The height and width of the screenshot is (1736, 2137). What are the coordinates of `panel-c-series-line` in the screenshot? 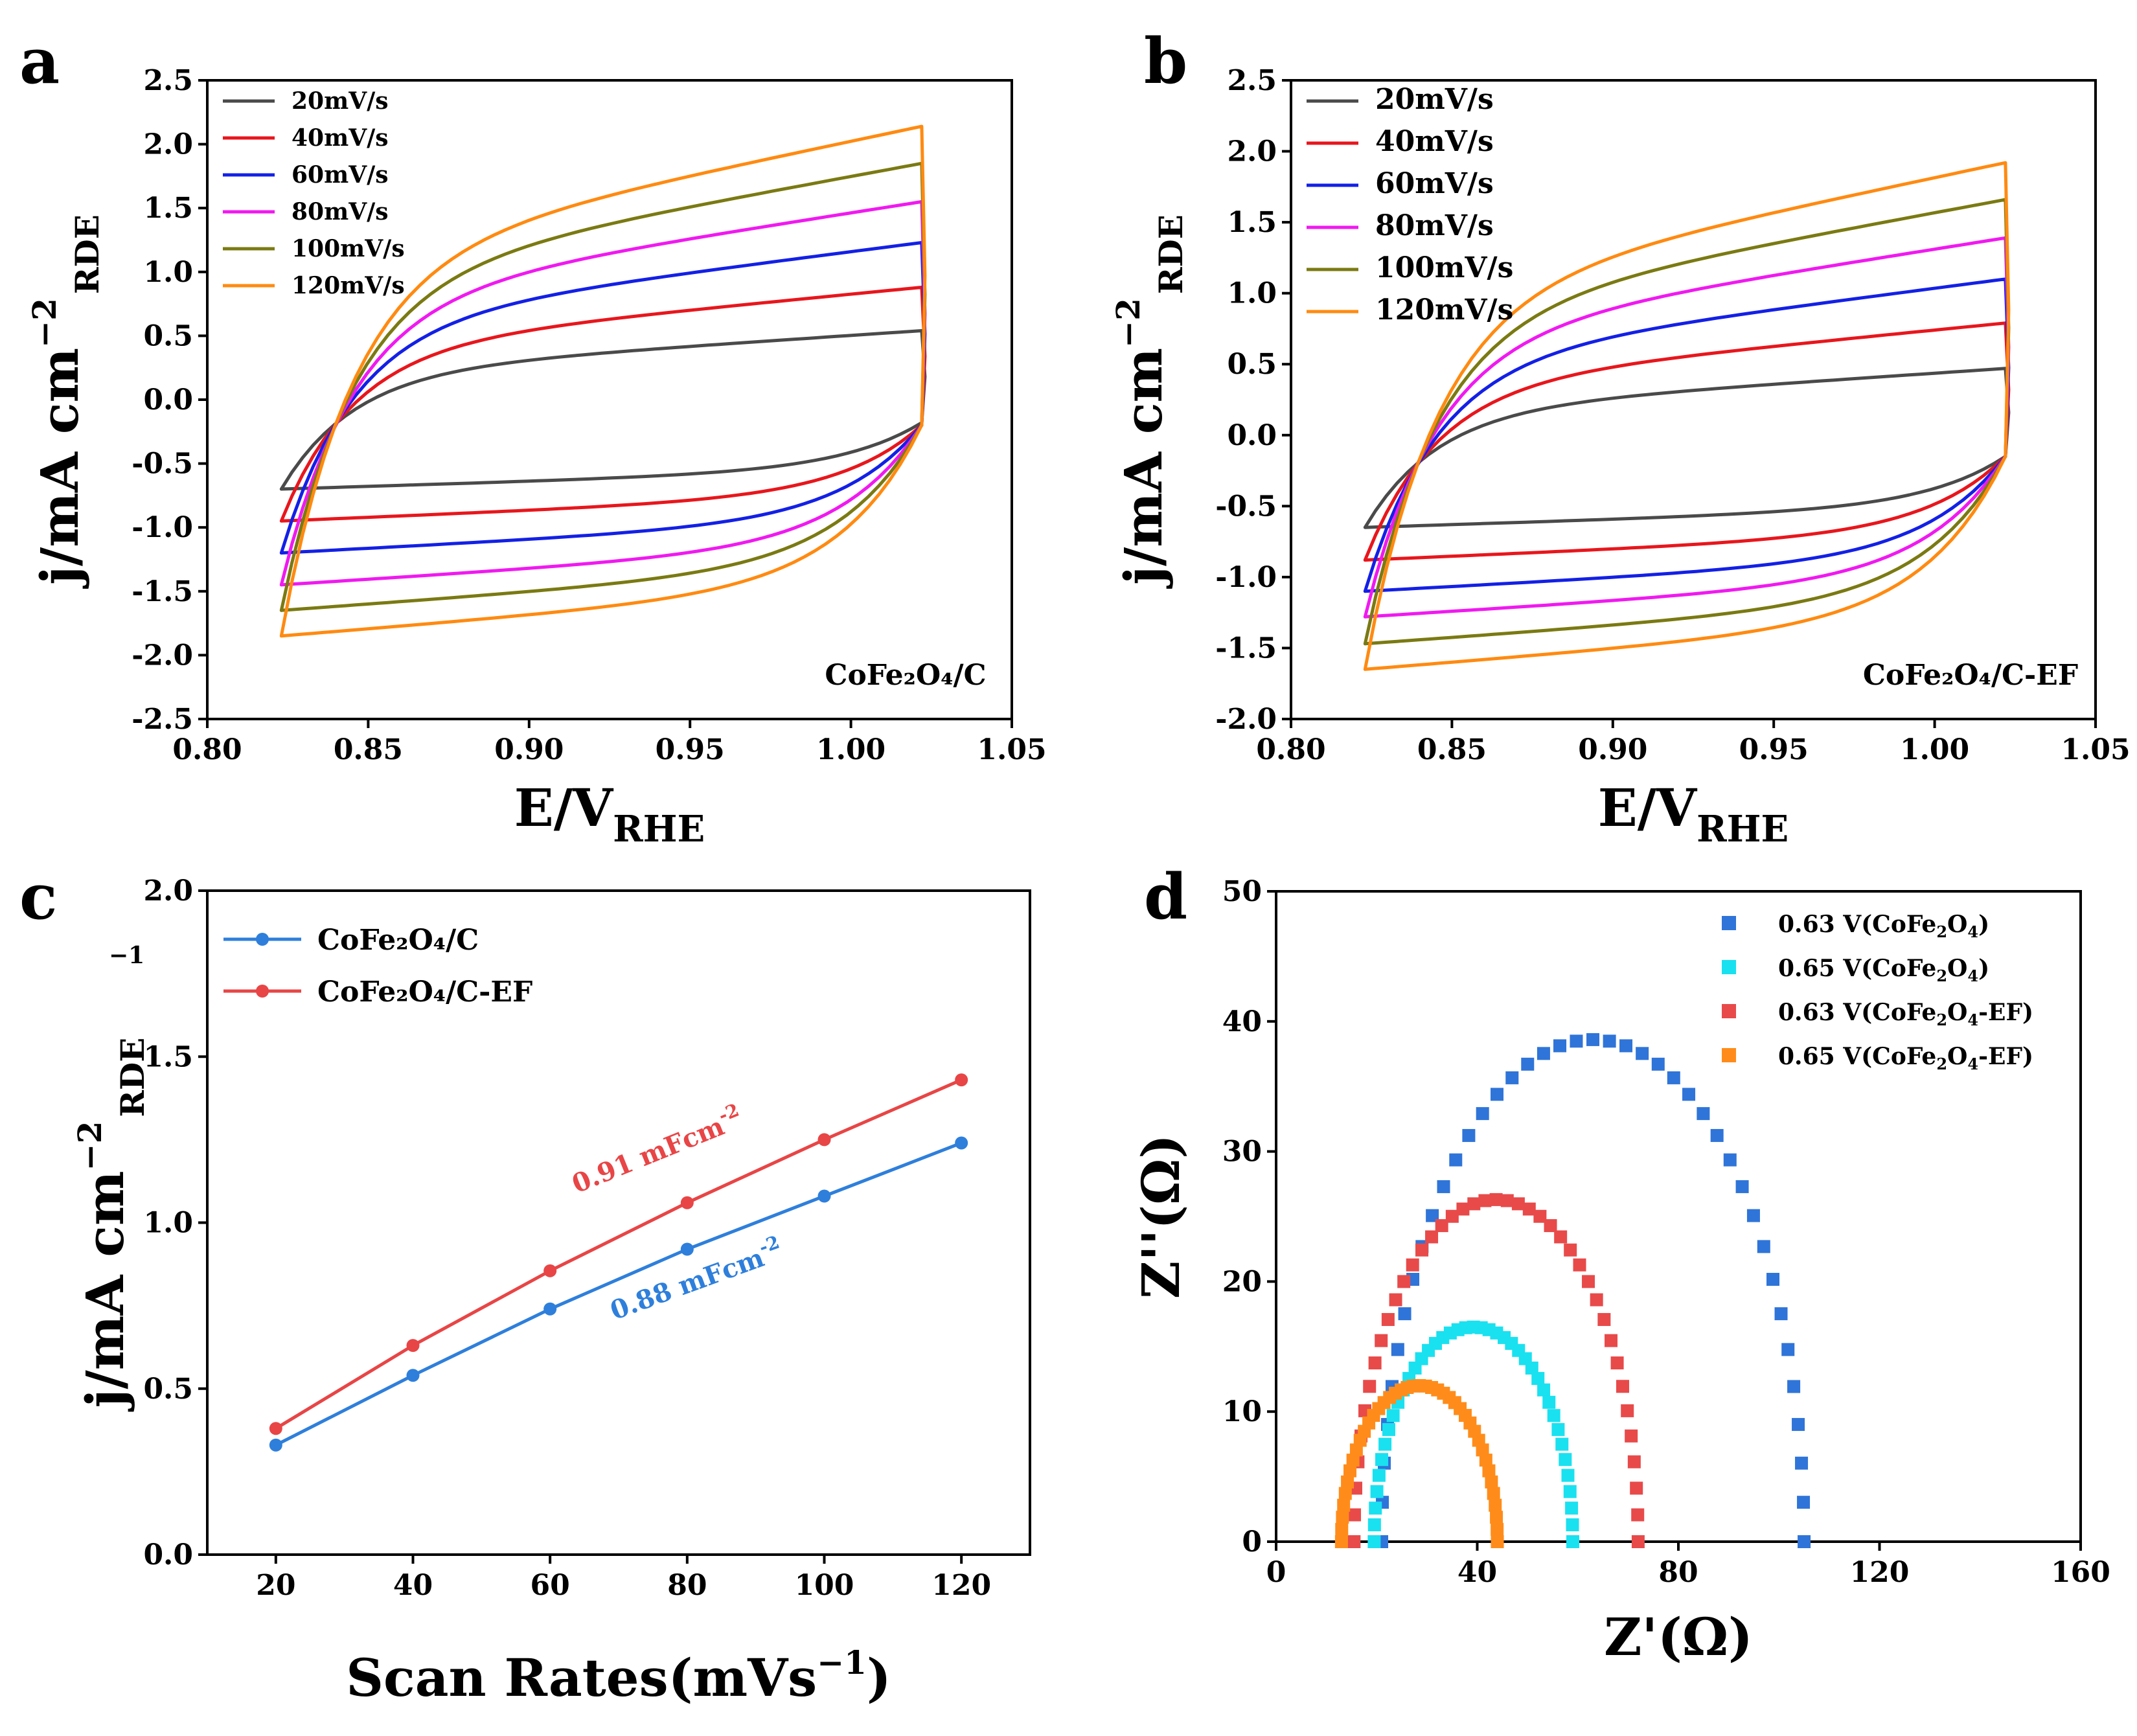 It's located at (619, 1294).